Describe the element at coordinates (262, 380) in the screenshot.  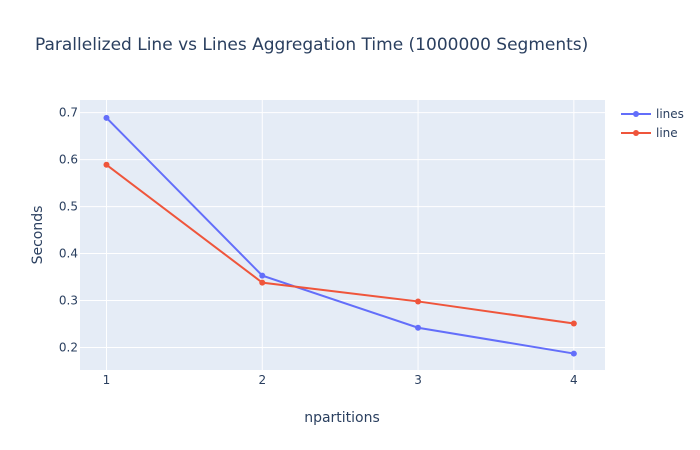
I see `x-tick-label: 2` at that location.